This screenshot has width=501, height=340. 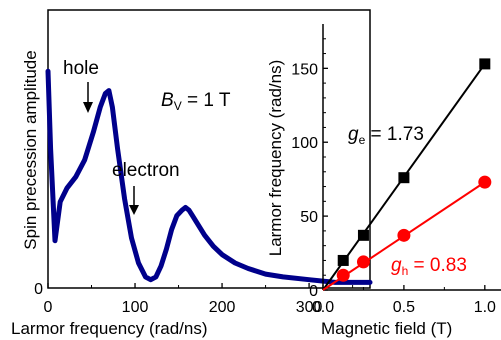 I want to click on left-x-axis-label: Larmor frequency (rad/ns), so click(x=109, y=328).